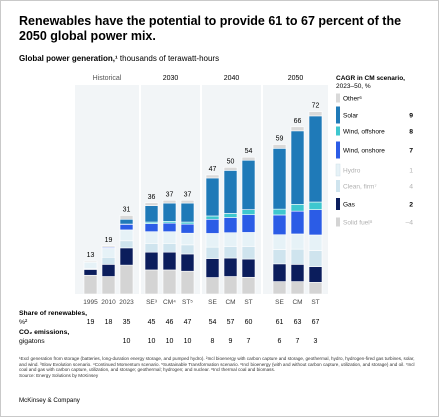 This screenshot has width=439, height=417. What do you see at coordinates (90, 302) in the screenshot?
I see `x-tick-label: 1995` at bounding box center [90, 302].